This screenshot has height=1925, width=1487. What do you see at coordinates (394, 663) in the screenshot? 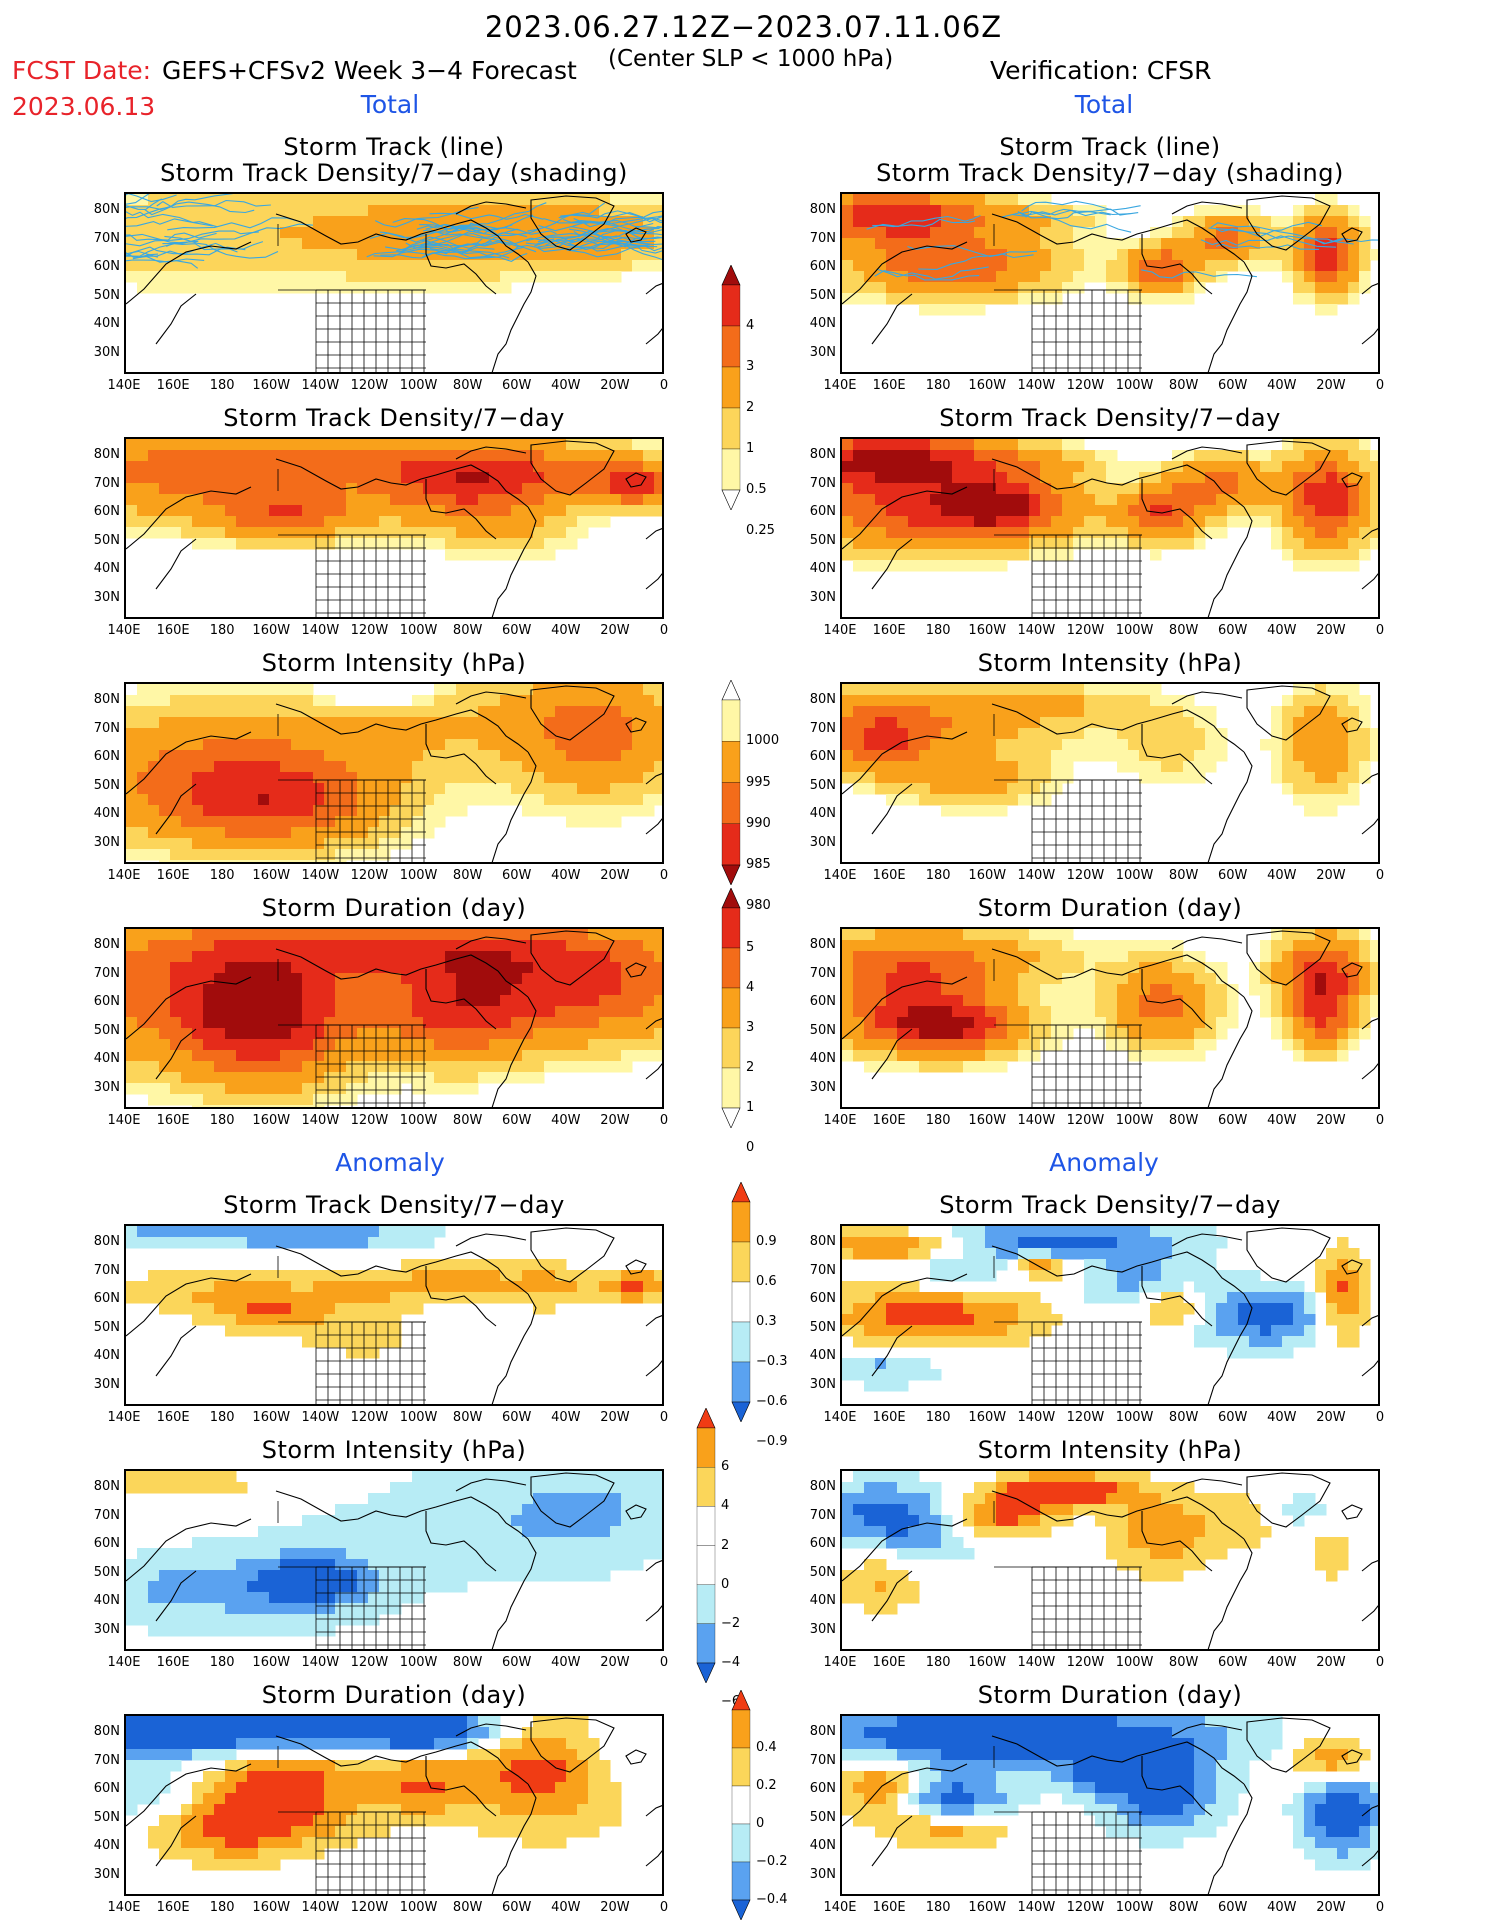
I see `panel-title-intensity: Storm Intensity (hPa)` at bounding box center [394, 663].